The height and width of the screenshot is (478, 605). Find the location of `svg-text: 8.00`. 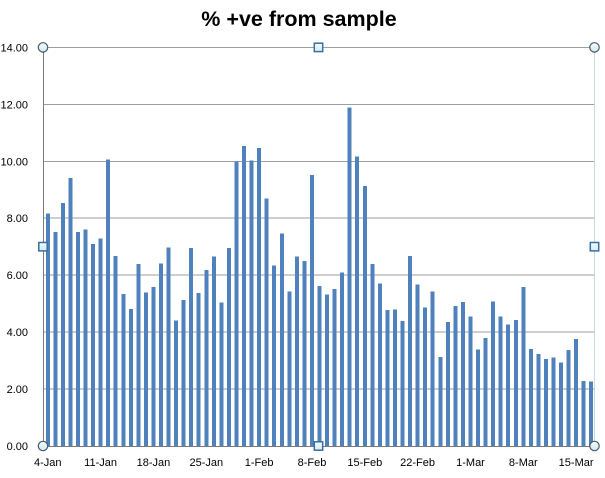

svg-text: 8.00 is located at coordinates (17, 219).